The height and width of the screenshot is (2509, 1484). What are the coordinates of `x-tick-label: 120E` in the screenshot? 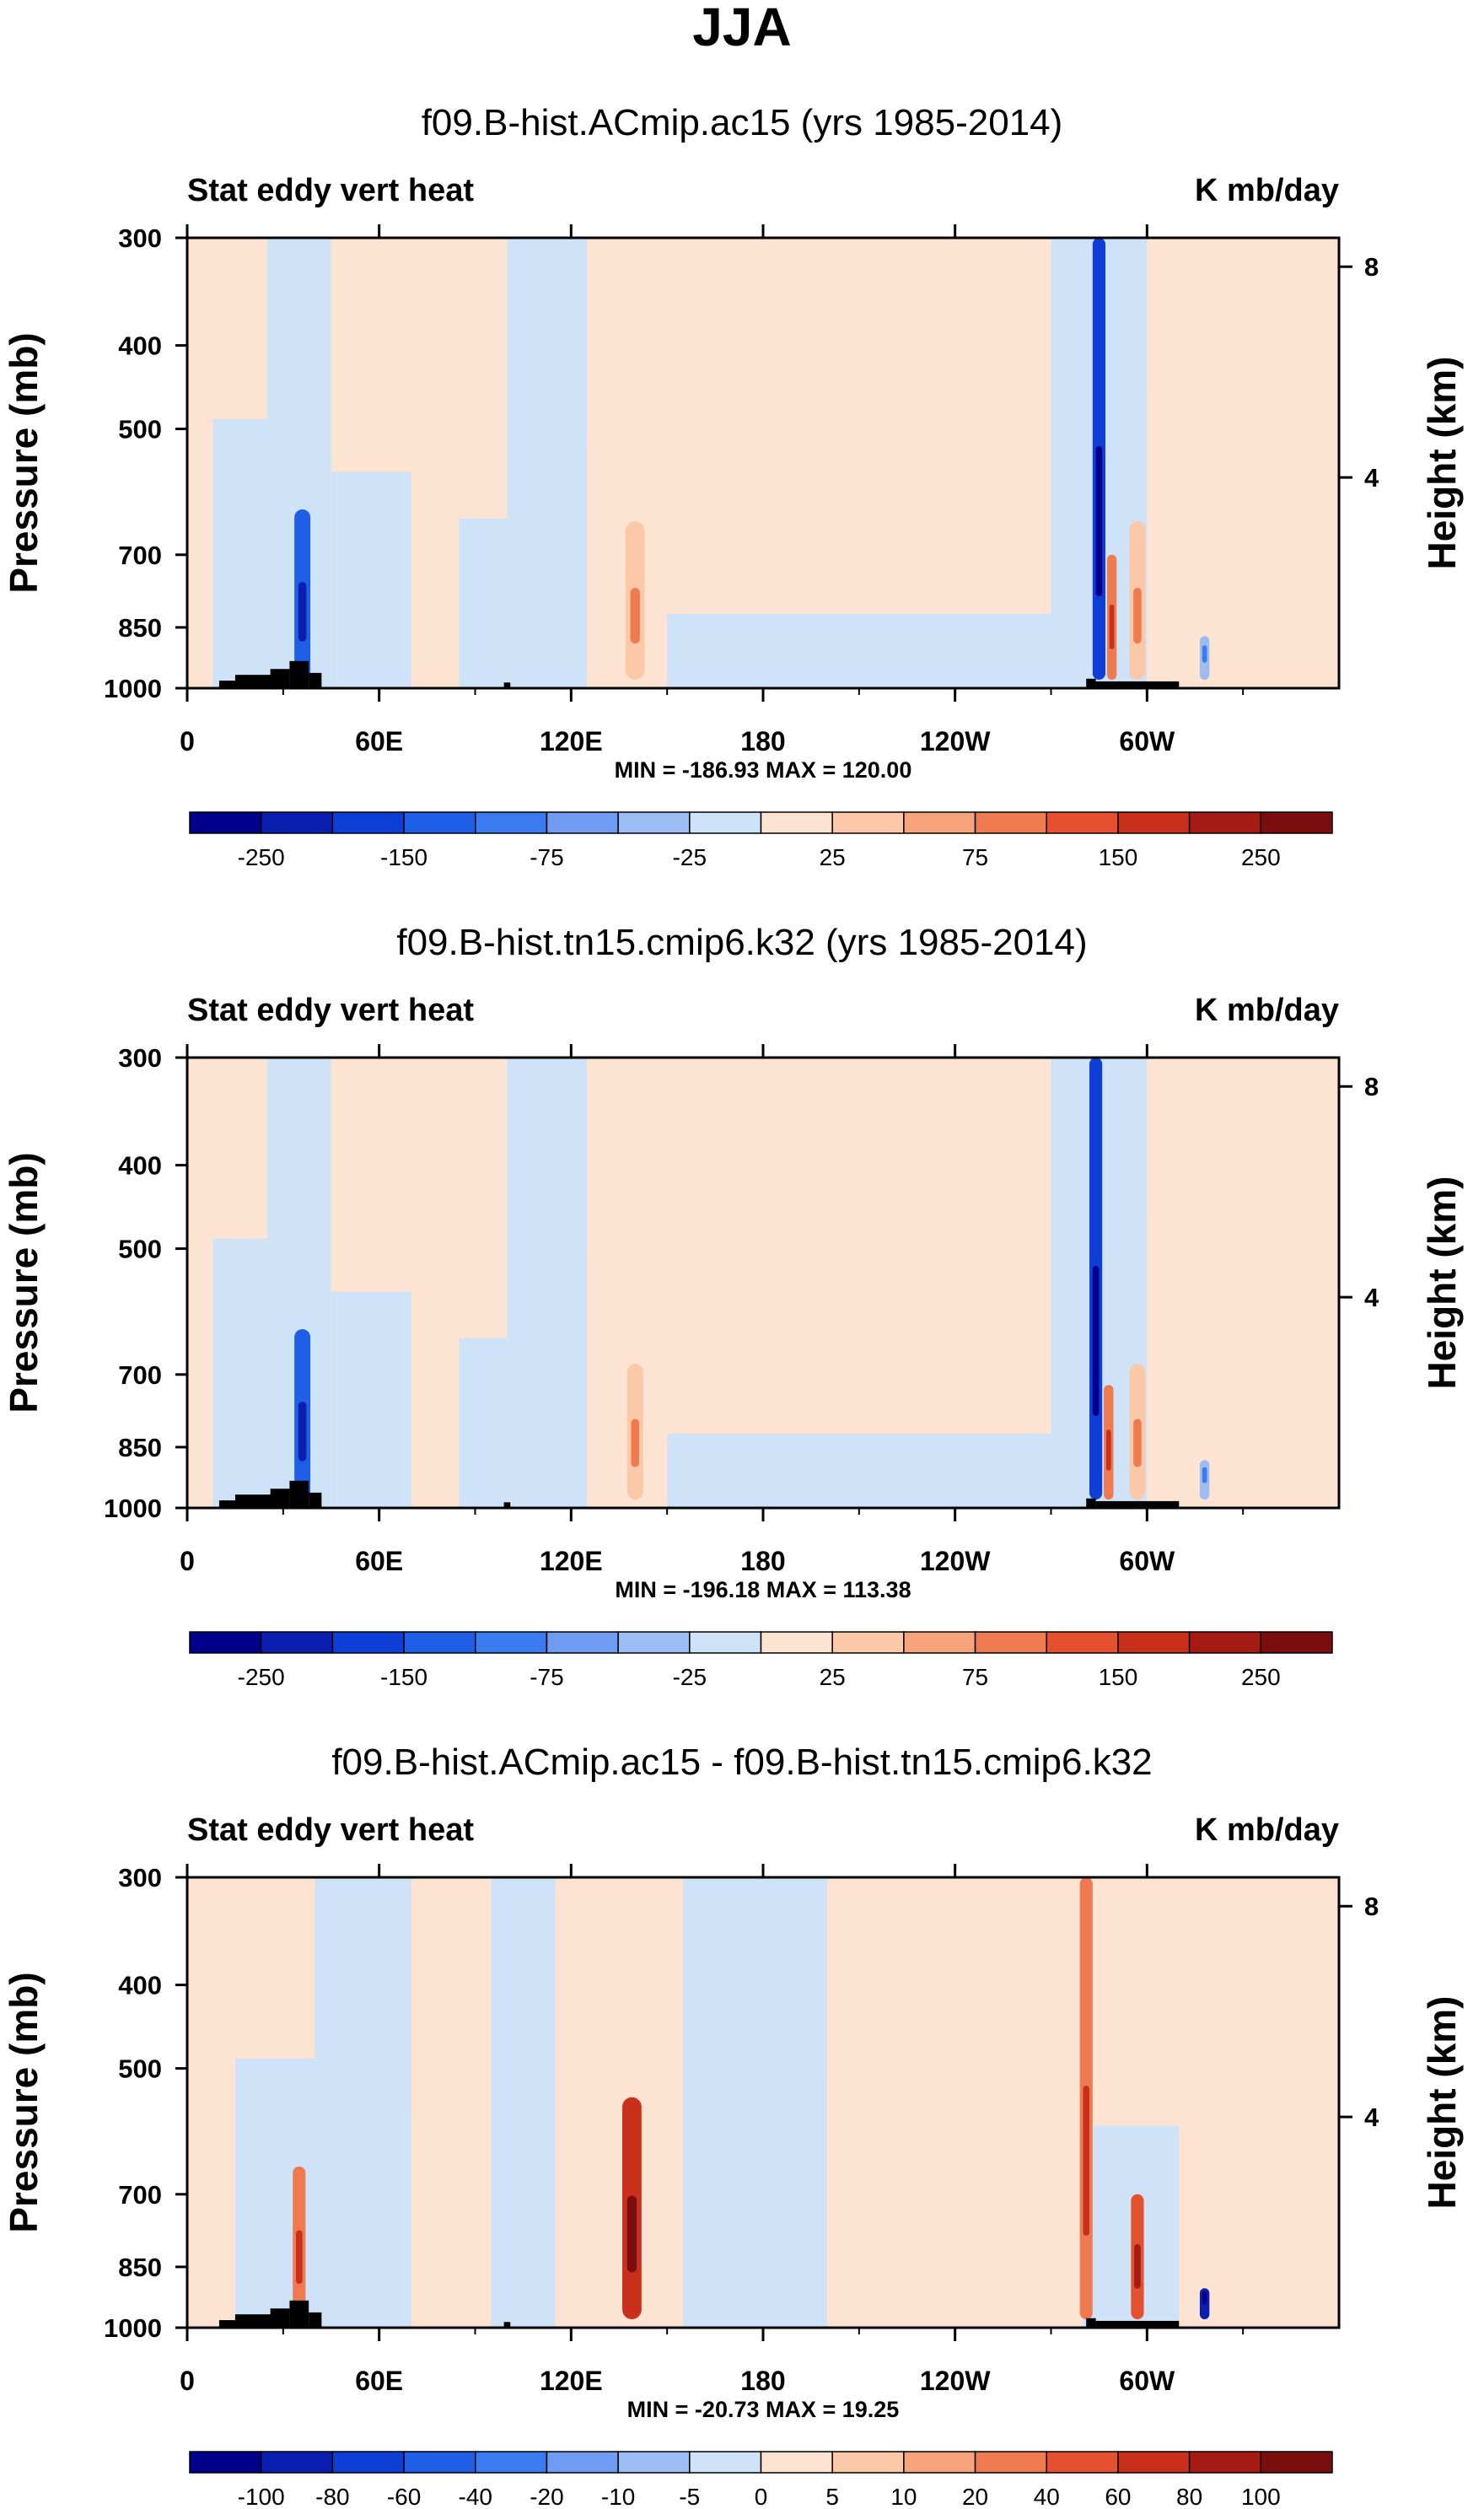 It's located at (571, 2381).